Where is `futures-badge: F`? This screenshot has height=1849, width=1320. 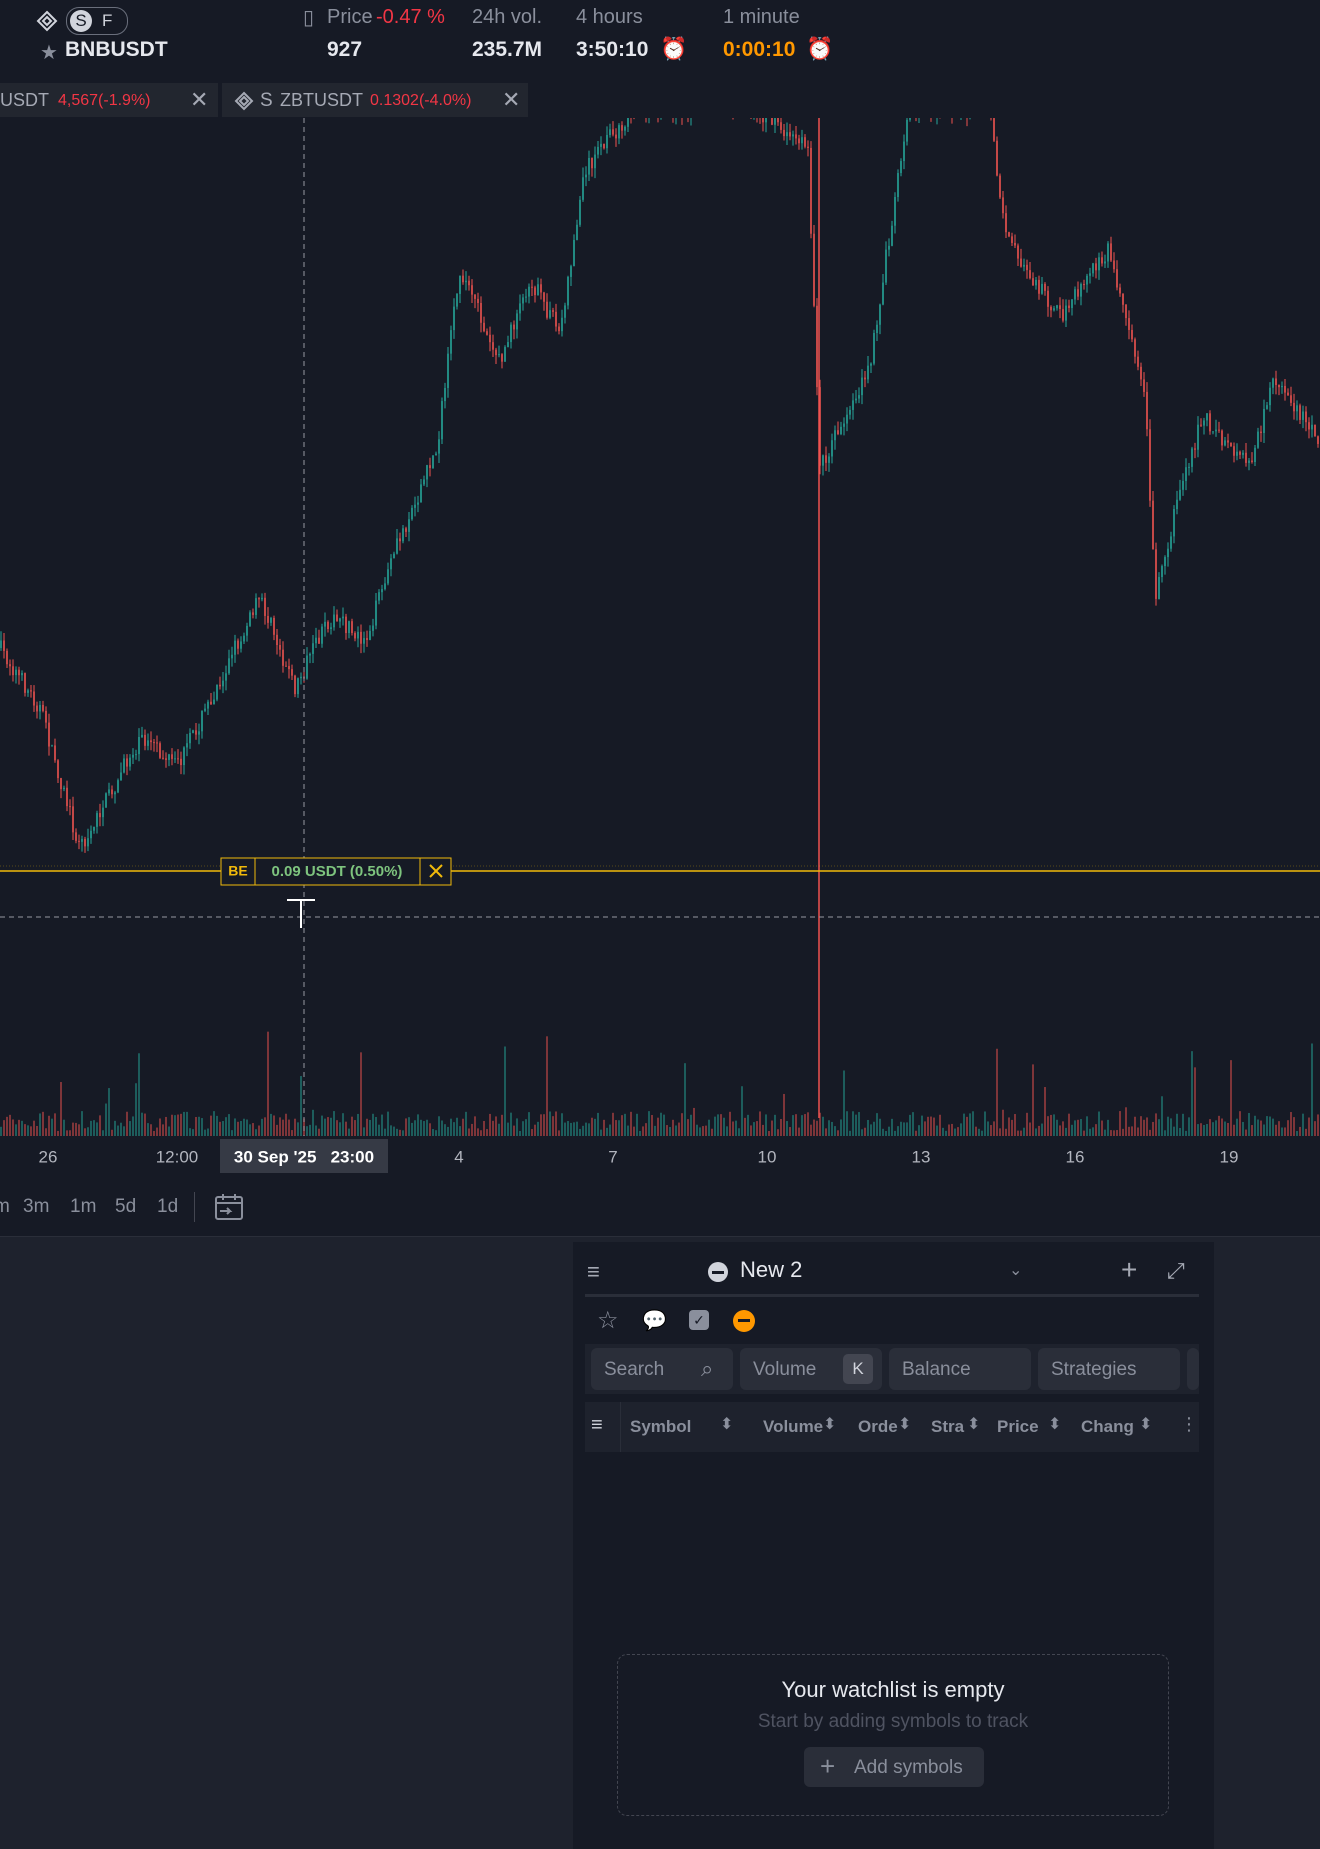
futures-badge: F is located at coordinates (107, 20).